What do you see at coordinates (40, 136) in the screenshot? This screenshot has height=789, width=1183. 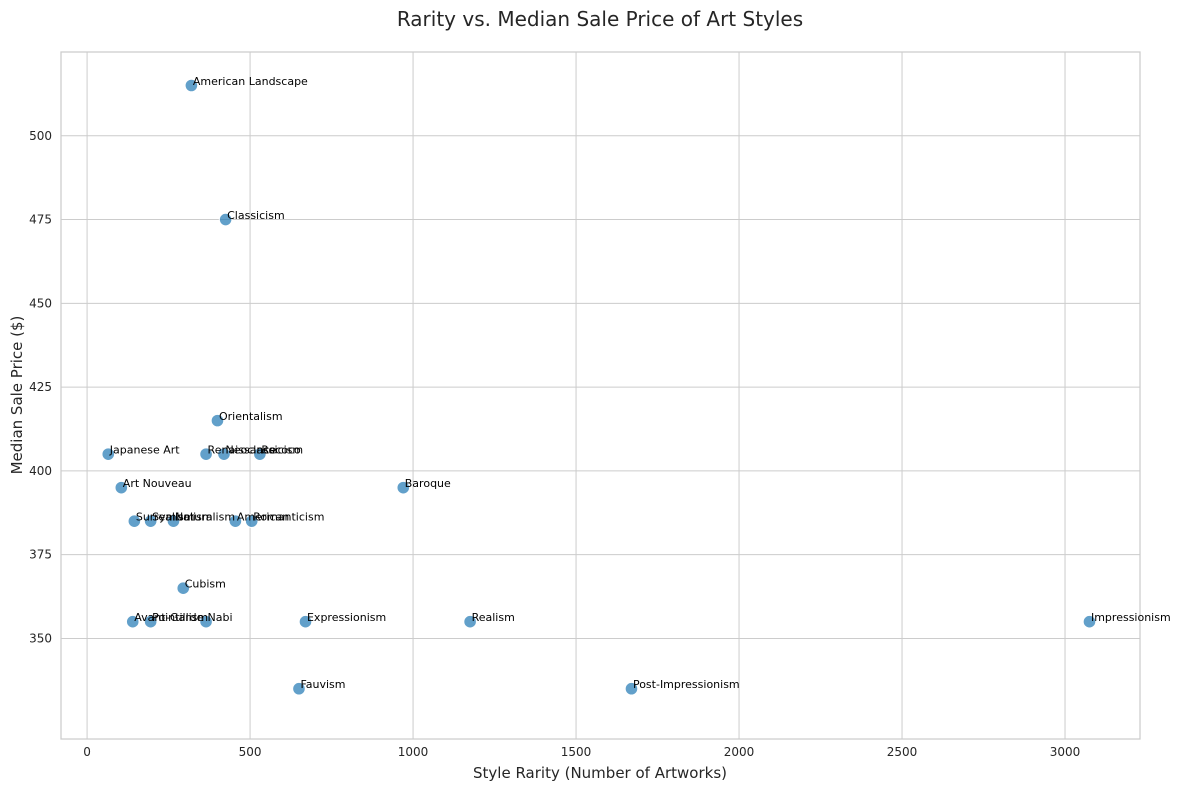 I see `y-tick-label: 500` at bounding box center [40, 136].